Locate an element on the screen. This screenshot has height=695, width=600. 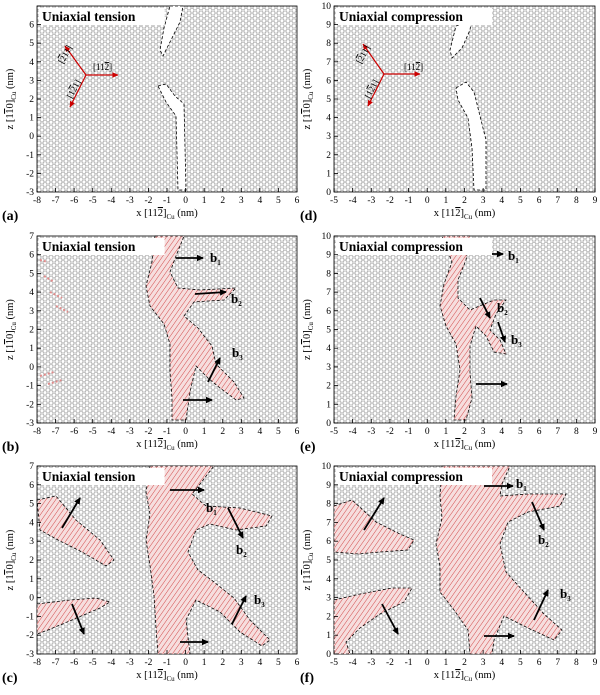
panel-e-xtick-label: 0 is located at coordinates (427, 432).